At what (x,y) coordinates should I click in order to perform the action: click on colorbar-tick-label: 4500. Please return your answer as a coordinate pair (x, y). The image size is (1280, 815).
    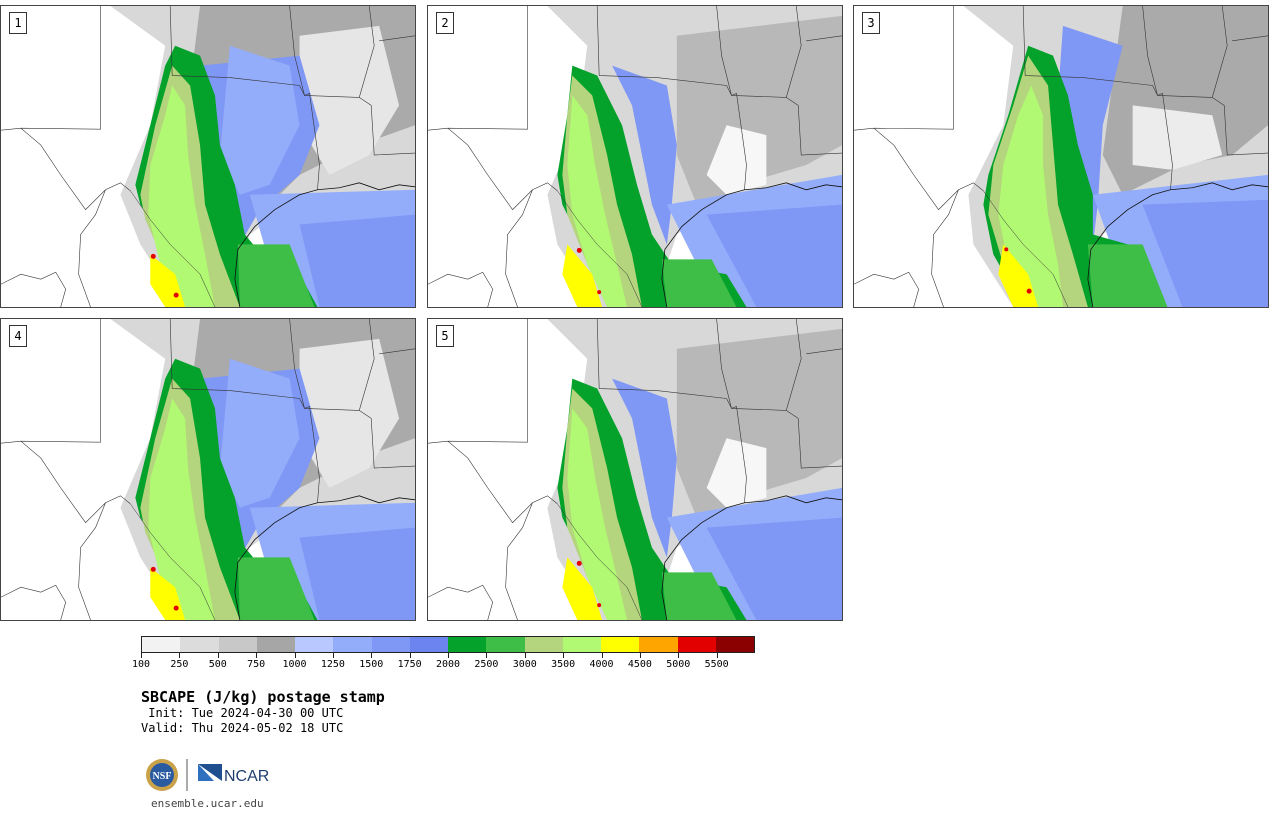
    Looking at the image, I should click on (639, 664).